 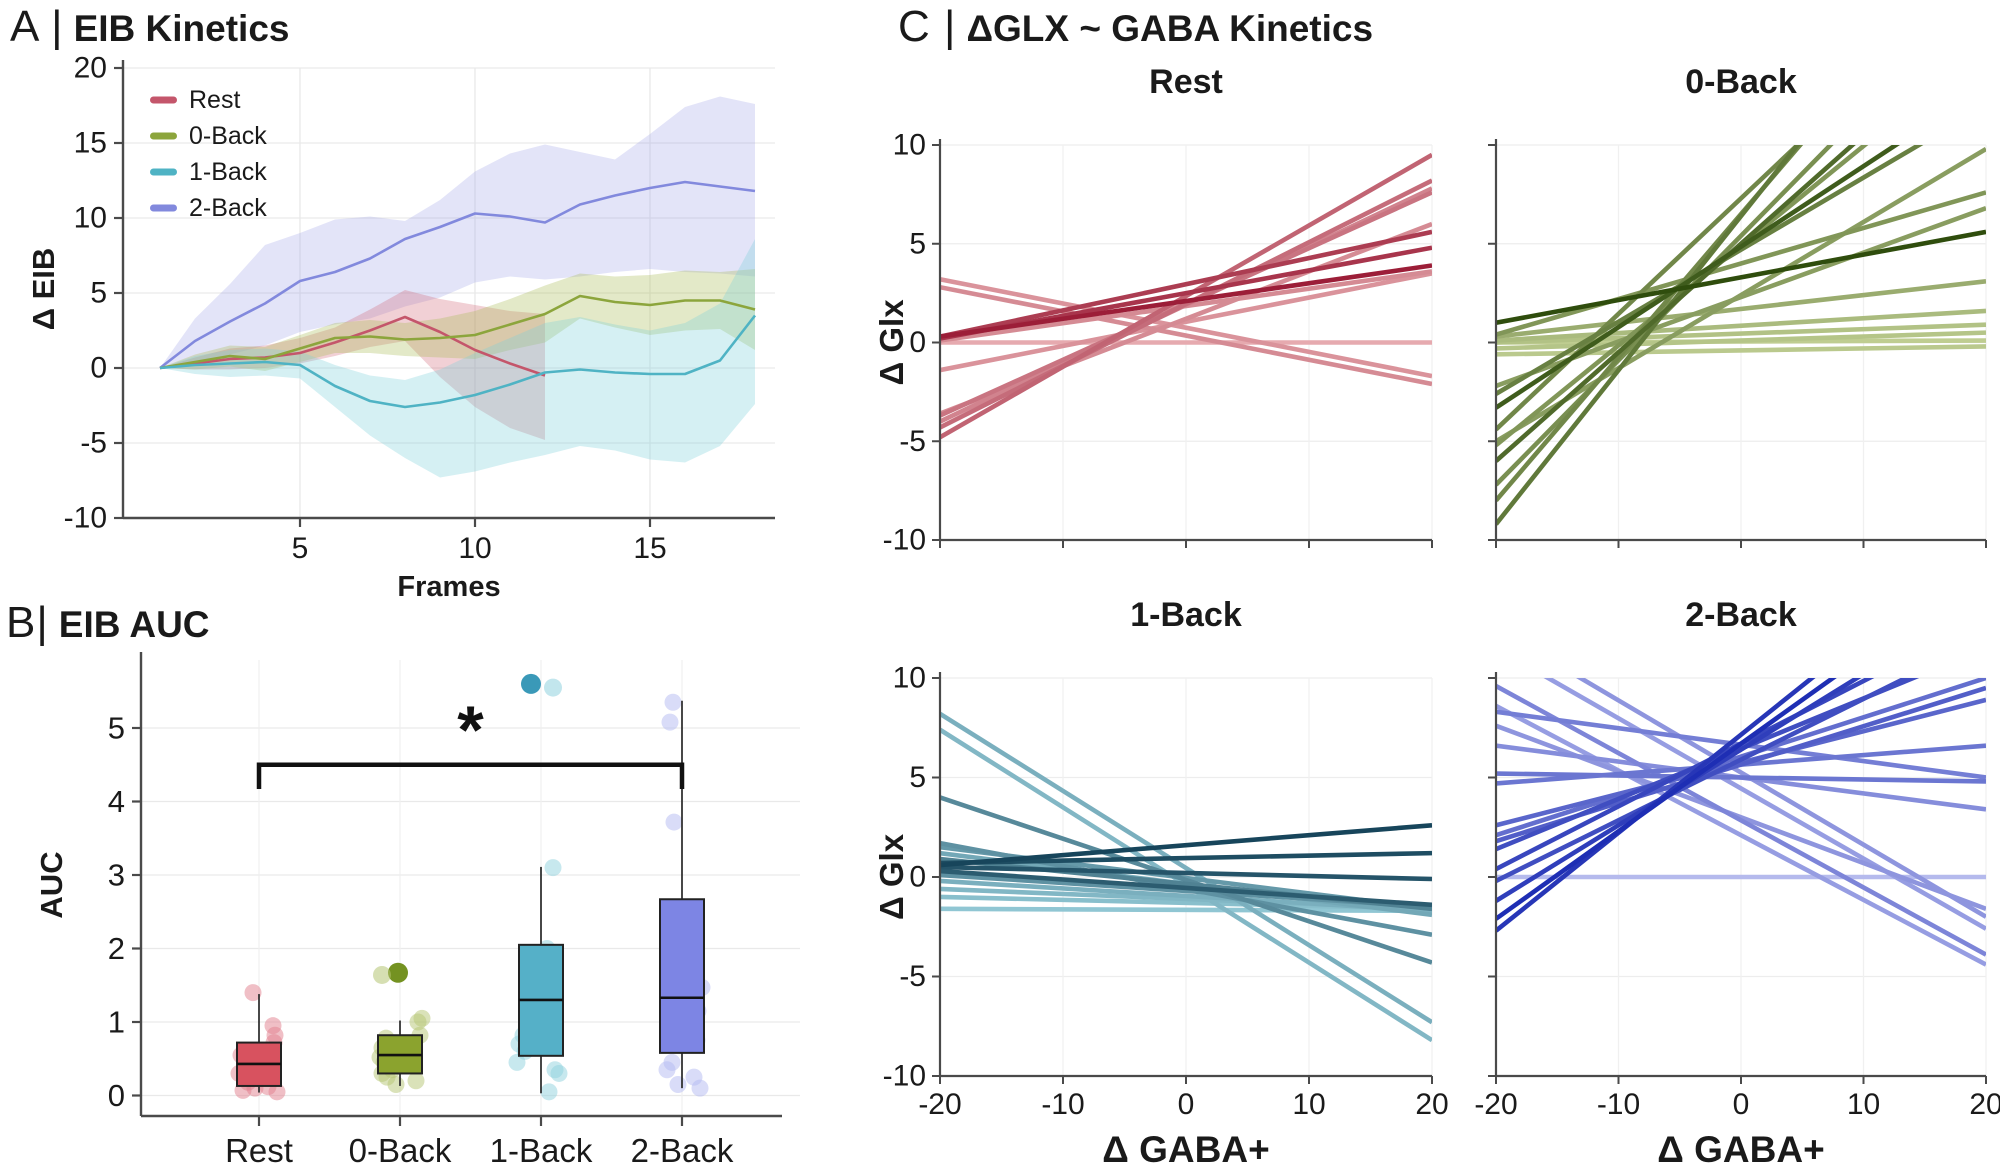 What do you see at coordinates (181, 28) in the screenshot?
I see `panel-a-title-text: EIB Kinetics` at bounding box center [181, 28].